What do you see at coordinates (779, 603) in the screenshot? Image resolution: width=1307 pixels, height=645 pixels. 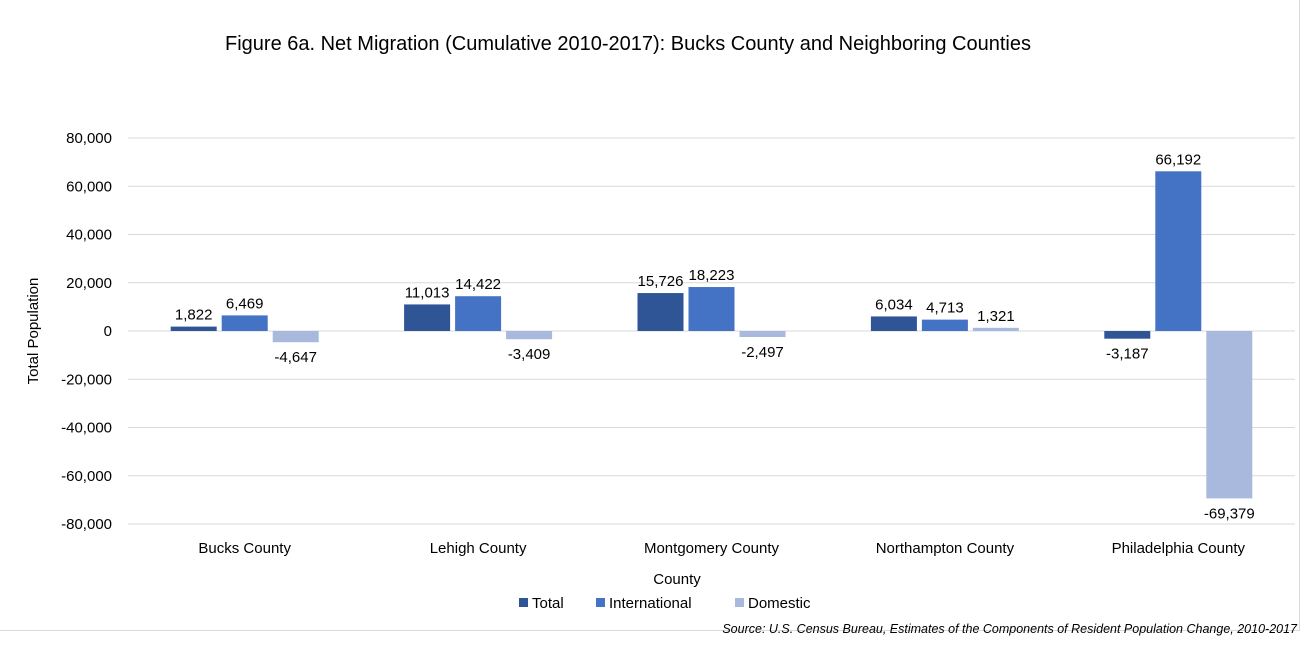 I see `legend-label-domestic: Domestic` at bounding box center [779, 603].